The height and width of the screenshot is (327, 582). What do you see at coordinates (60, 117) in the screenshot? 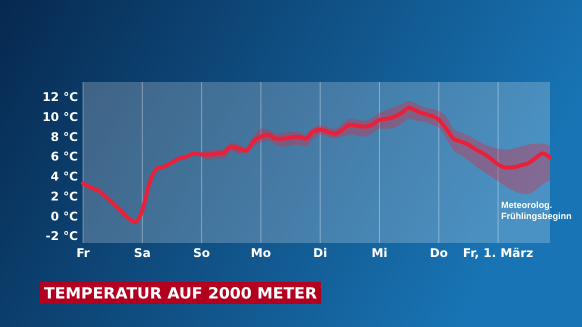
I see `y-tick-label: 10 °C` at bounding box center [60, 117].